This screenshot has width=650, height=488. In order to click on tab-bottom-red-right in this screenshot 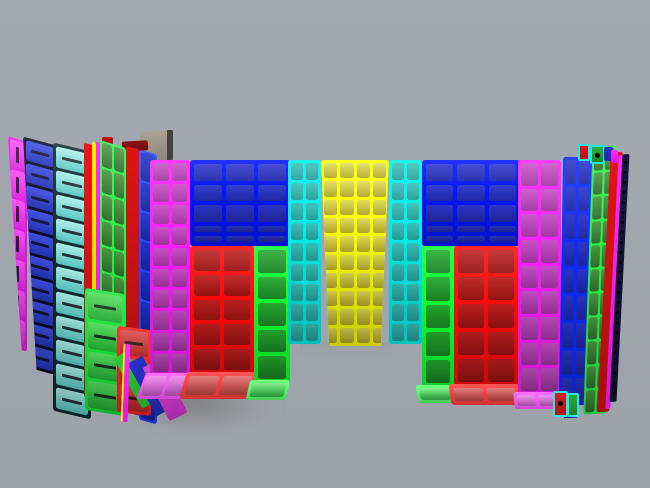, I will do `click(560, 404)`.